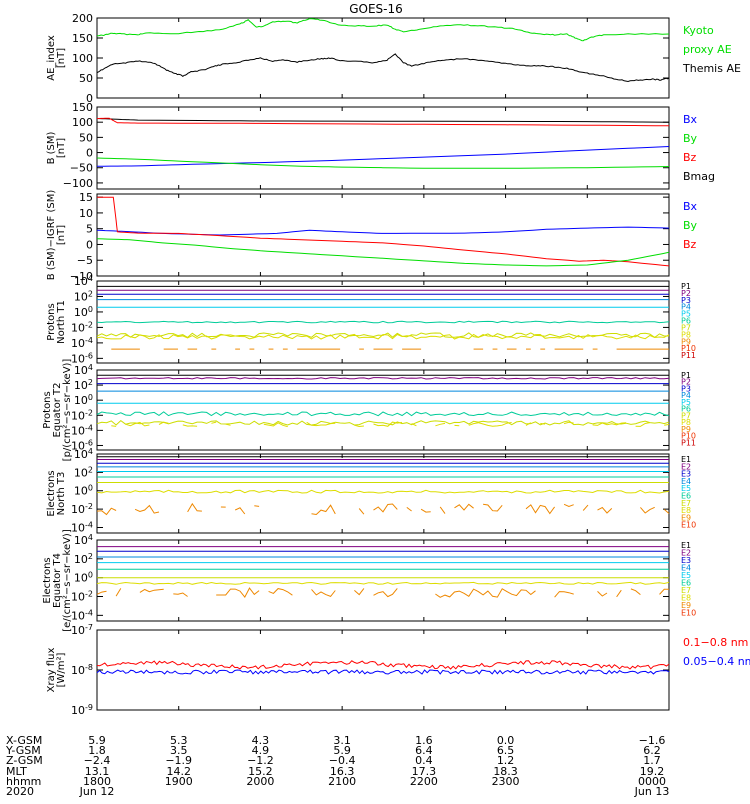  What do you see at coordinates (82, 710) in the screenshot?
I see `y-tick-label: 10-9` at bounding box center [82, 710].